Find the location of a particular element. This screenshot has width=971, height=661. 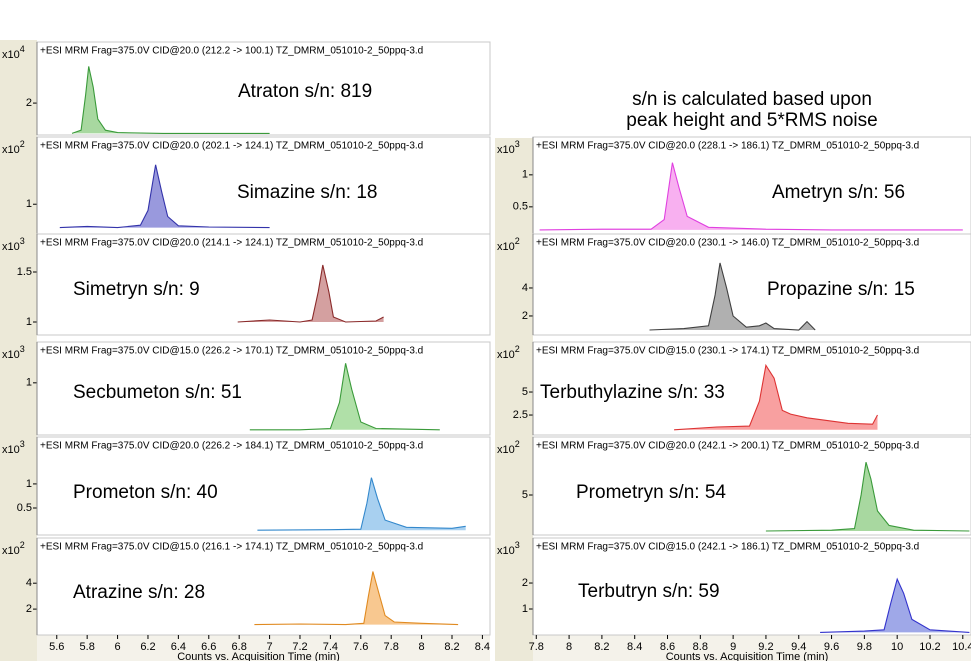

x-tick-label: 10.2 is located at coordinates (929, 647).